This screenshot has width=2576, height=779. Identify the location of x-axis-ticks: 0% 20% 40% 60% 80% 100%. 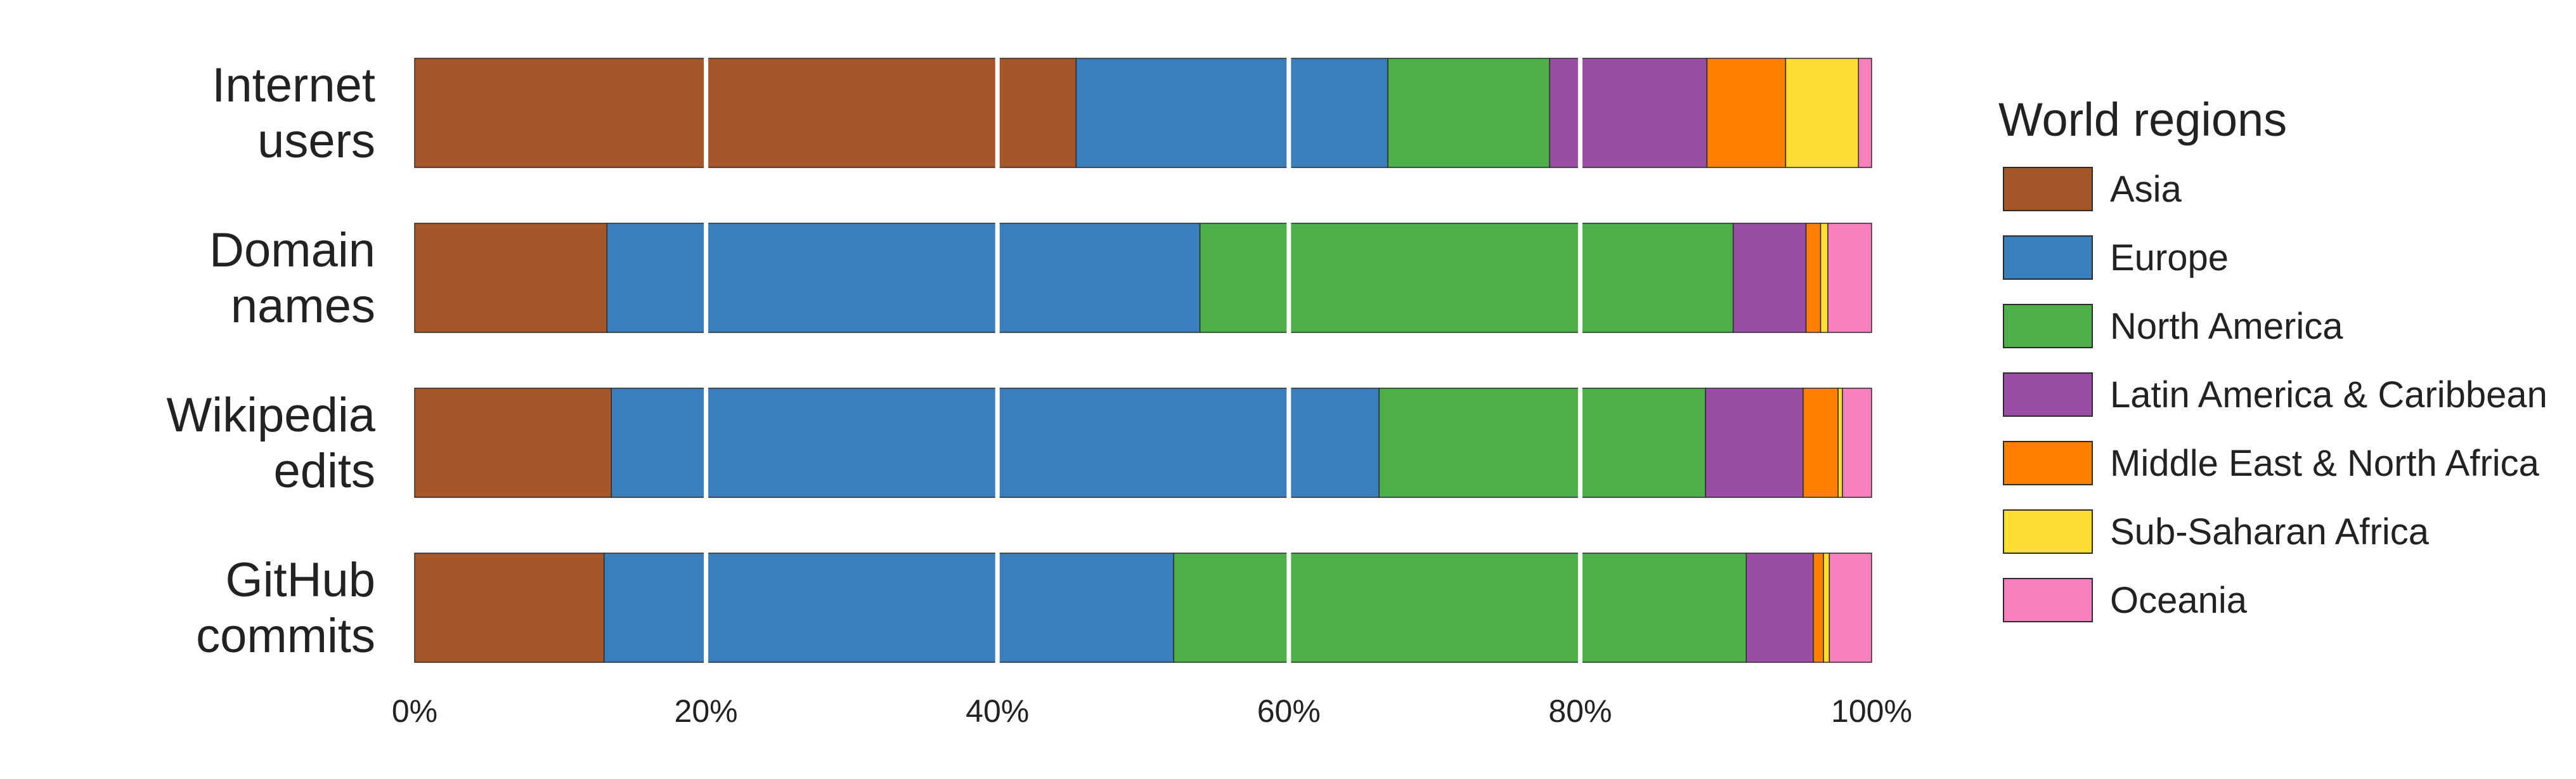
(1152, 711).